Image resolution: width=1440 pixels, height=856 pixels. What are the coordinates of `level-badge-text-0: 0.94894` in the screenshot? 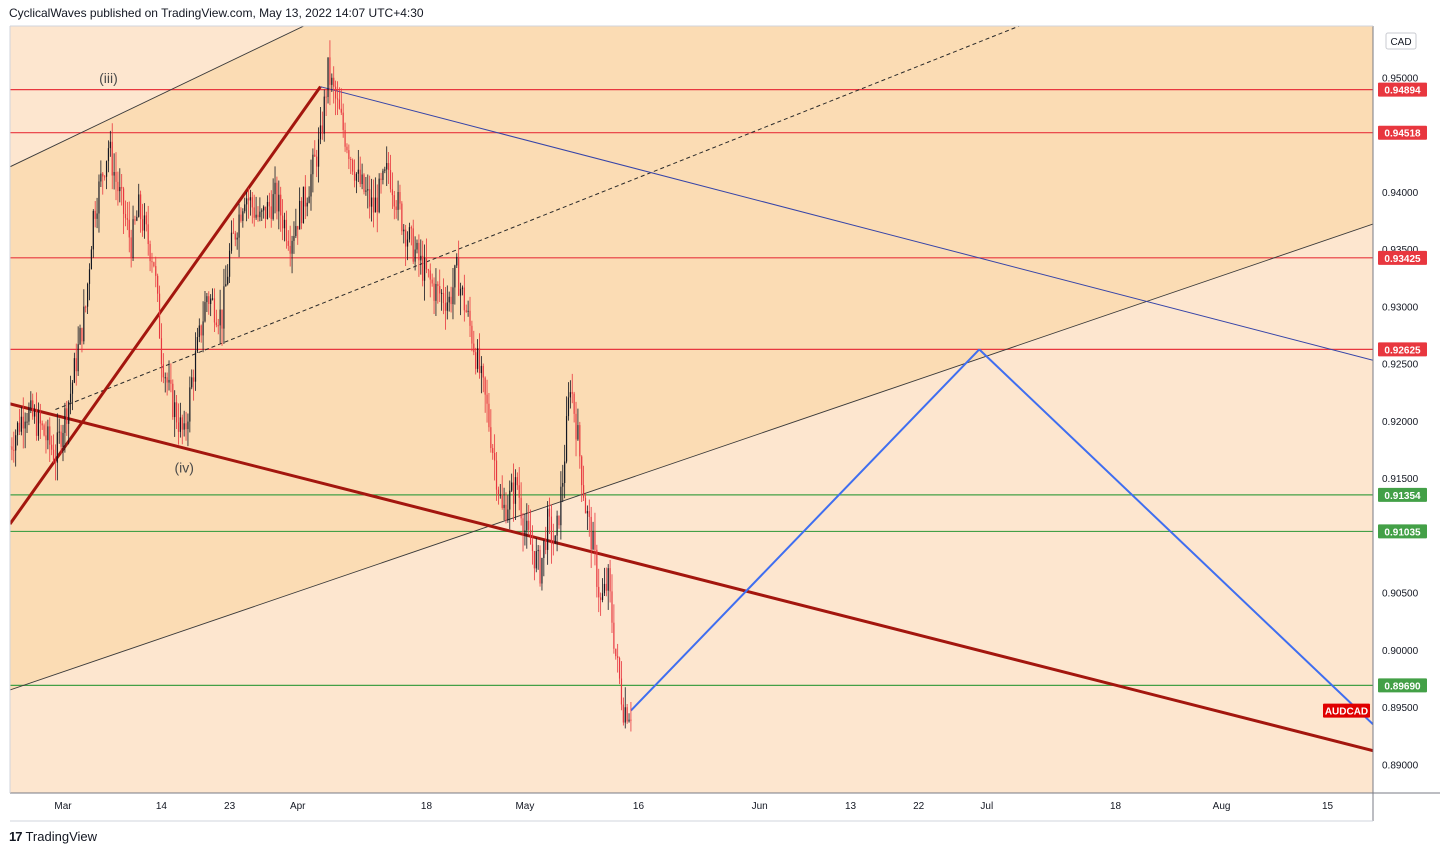 It's located at (1402, 91).